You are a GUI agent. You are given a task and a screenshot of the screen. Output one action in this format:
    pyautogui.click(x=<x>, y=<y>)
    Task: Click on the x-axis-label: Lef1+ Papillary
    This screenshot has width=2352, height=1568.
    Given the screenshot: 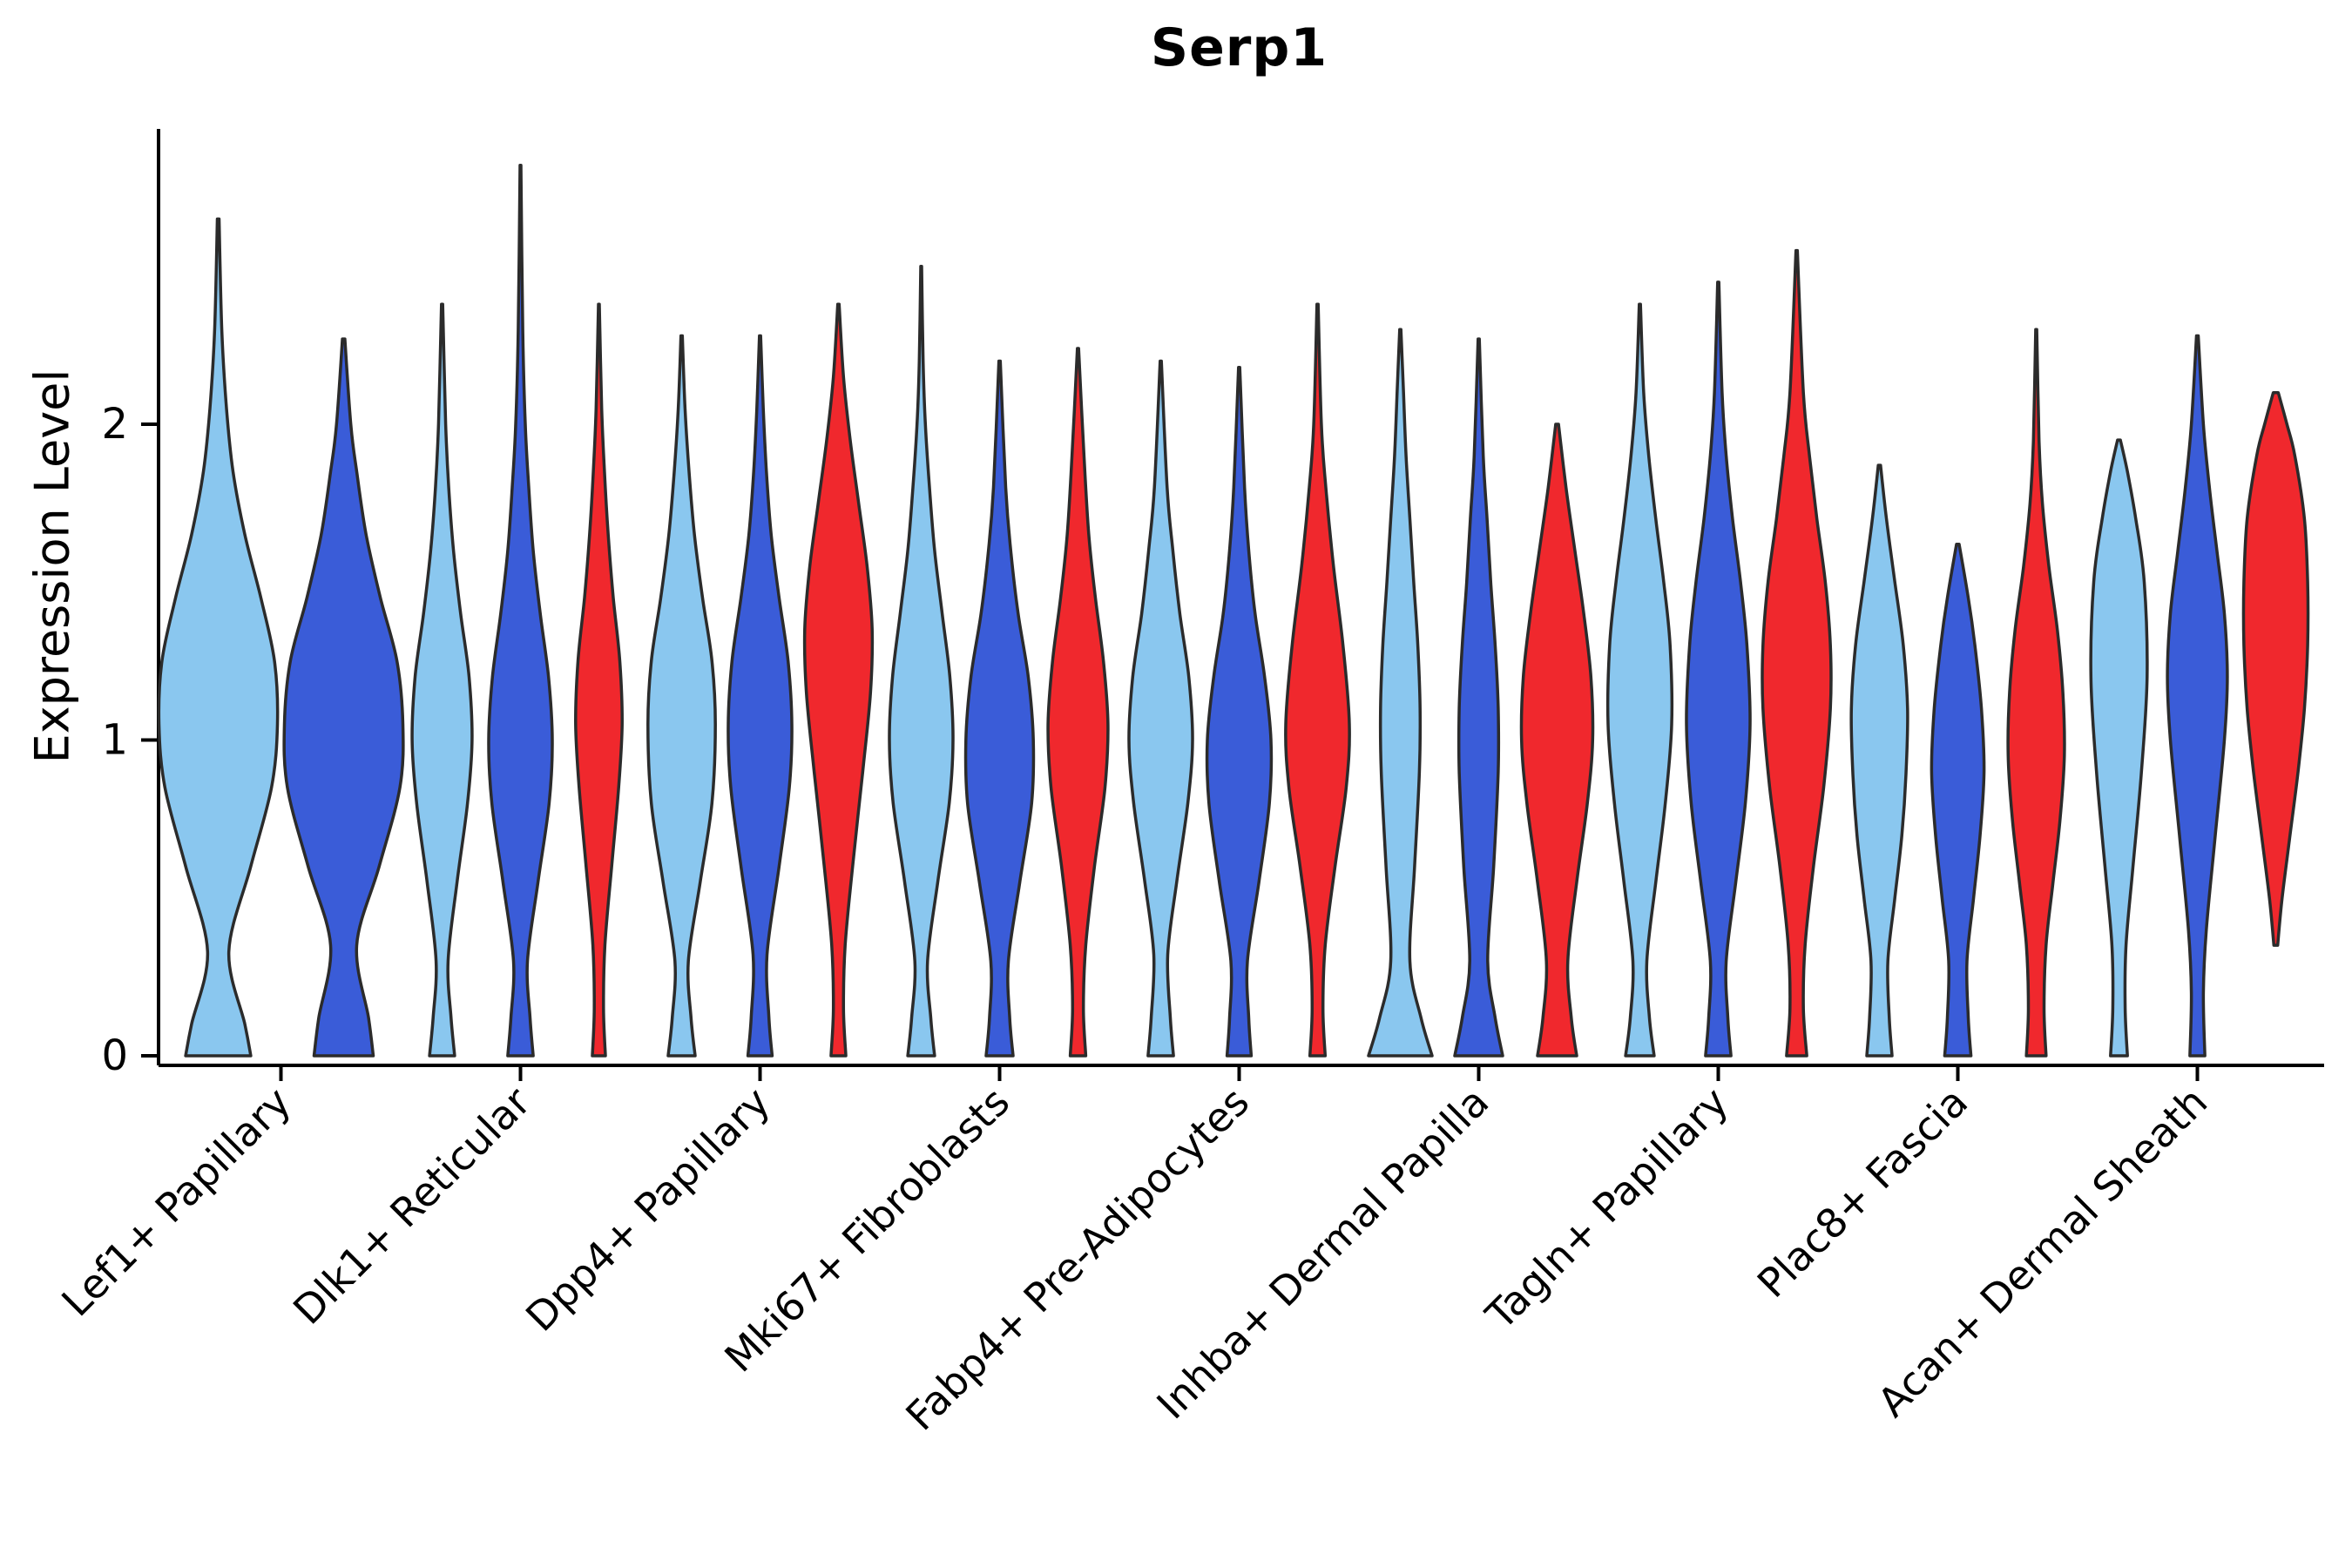 What is the action you would take?
    pyautogui.click(x=176, y=1202)
    